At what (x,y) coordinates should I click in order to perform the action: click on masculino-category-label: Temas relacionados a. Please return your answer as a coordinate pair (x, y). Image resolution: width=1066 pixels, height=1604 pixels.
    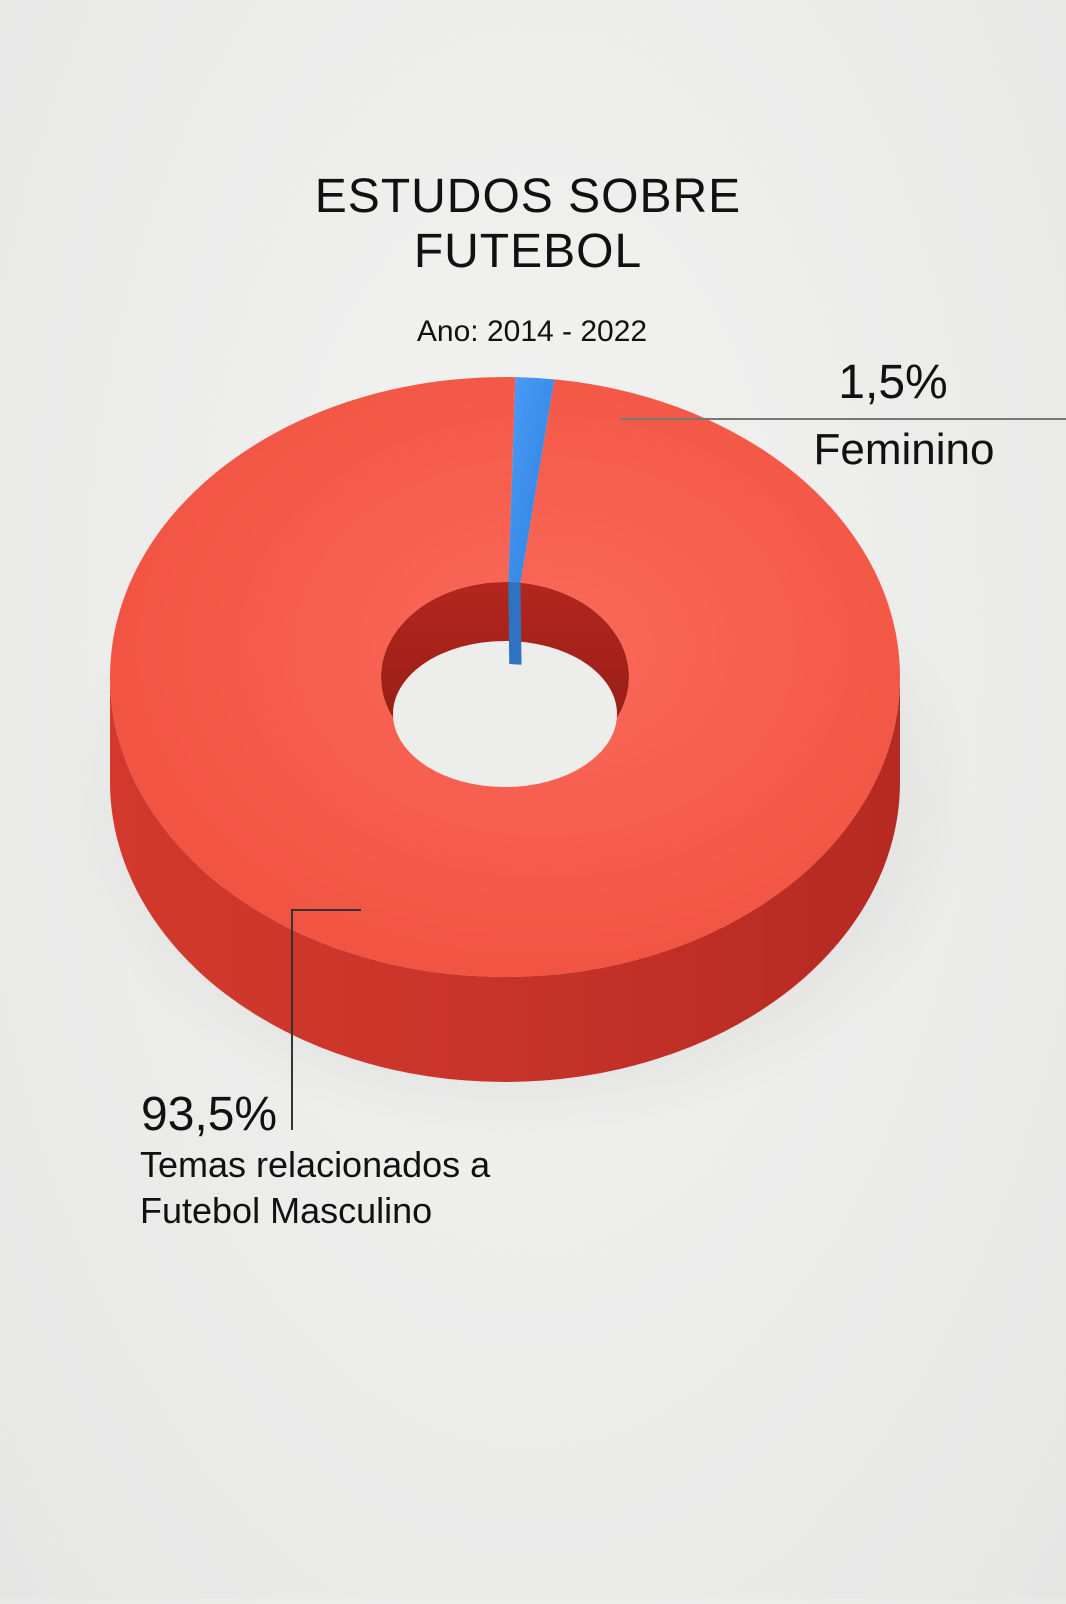
    Looking at the image, I should click on (315, 1164).